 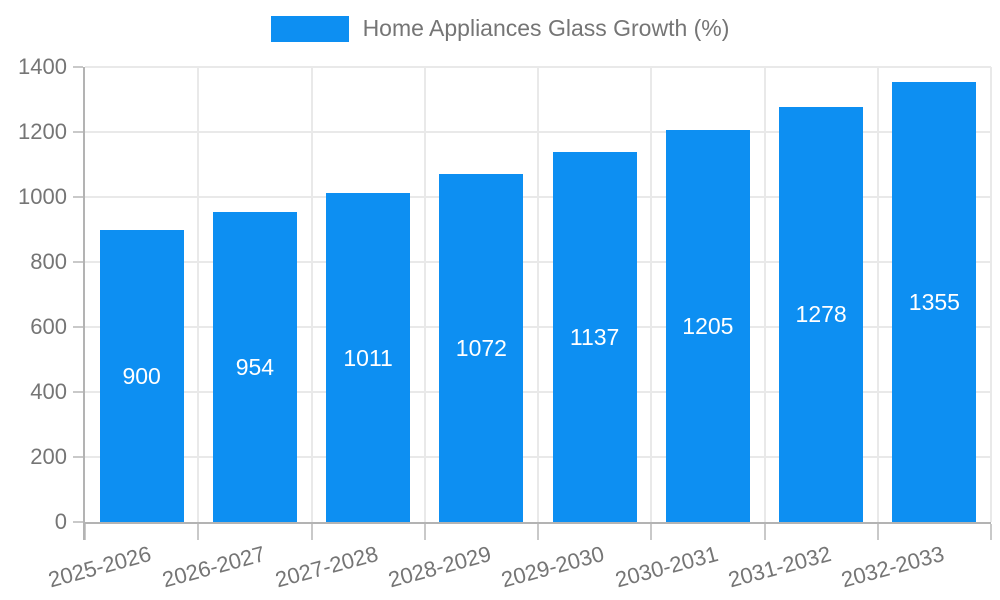 I want to click on x-tick-label: 2027-2028, so click(x=326, y=567).